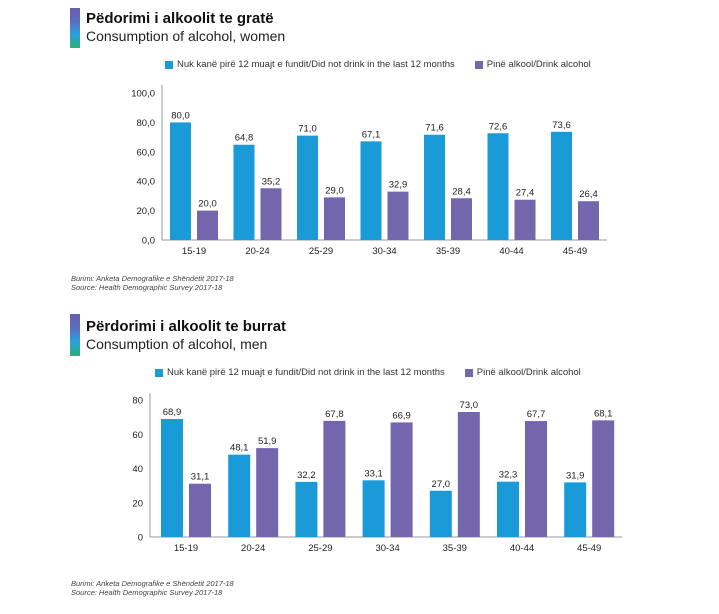  What do you see at coordinates (137, 503) in the screenshot?
I see `y-tick-label: 20` at bounding box center [137, 503].